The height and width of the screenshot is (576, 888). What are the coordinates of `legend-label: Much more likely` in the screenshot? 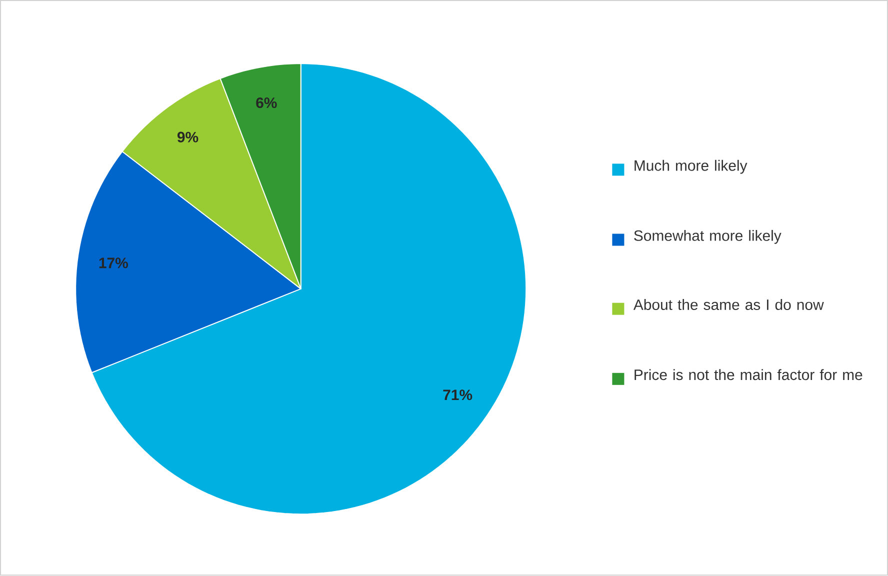 It's located at (691, 167).